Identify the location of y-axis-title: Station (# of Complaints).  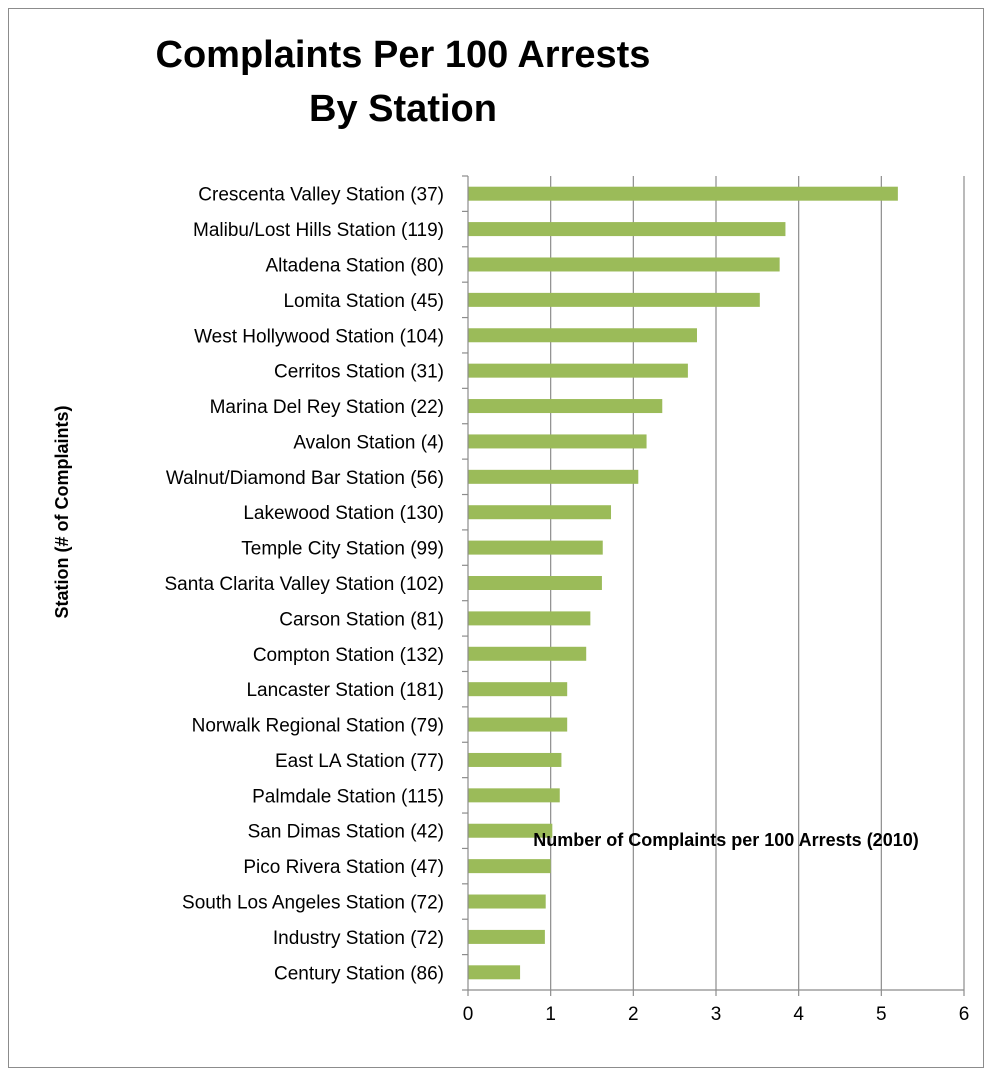
(62, 512).